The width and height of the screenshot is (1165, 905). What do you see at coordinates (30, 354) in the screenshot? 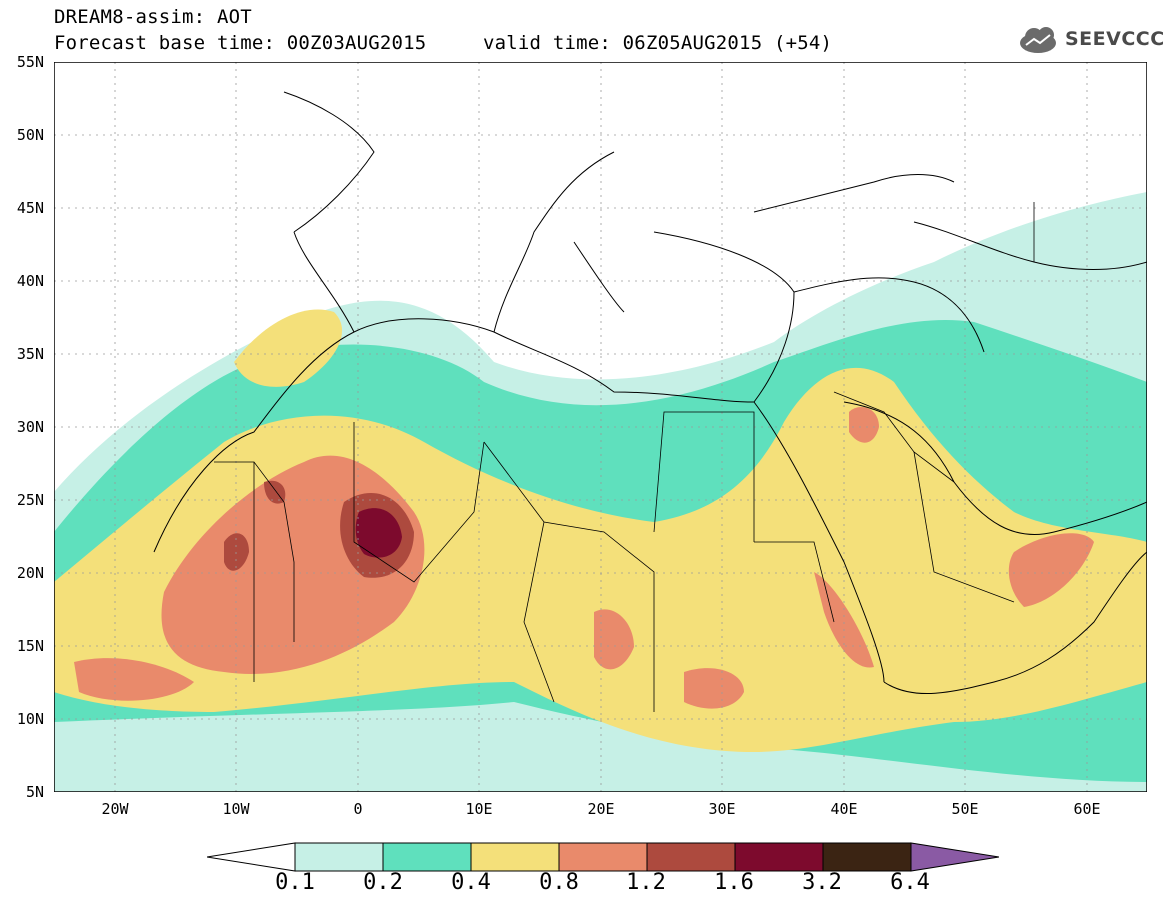
I see `lat-label: 35N` at bounding box center [30, 354].